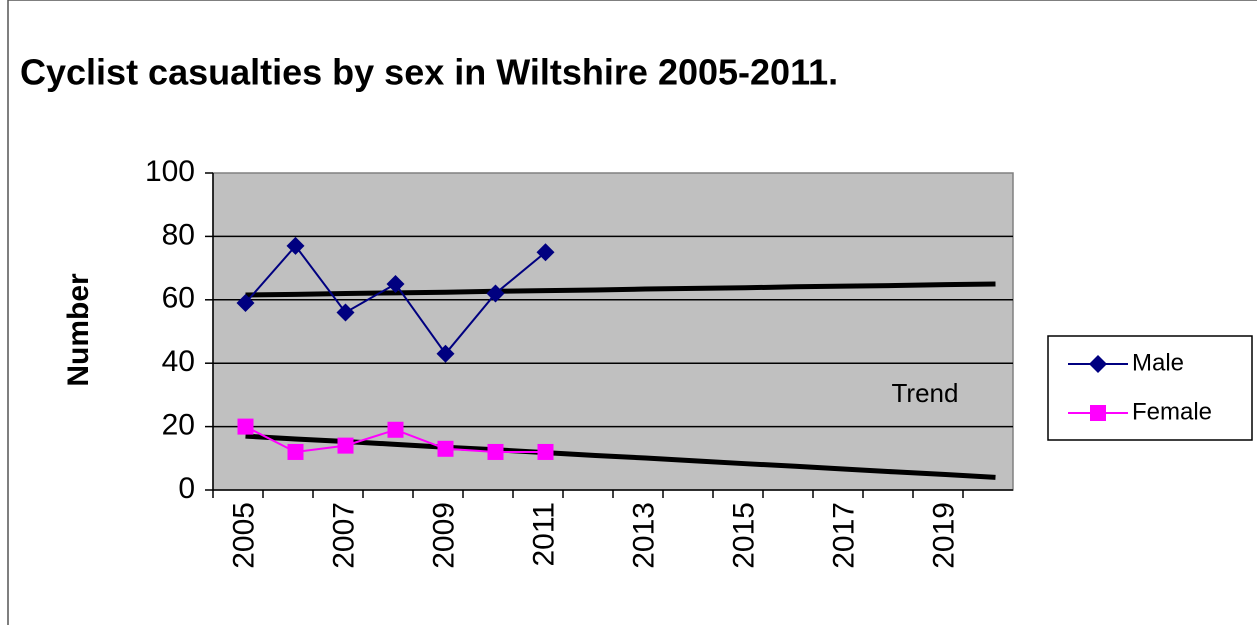  What do you see at coordinates (1150, 388) in the screenshot?
I see `legend-box` at bounding box center [1150, 388].